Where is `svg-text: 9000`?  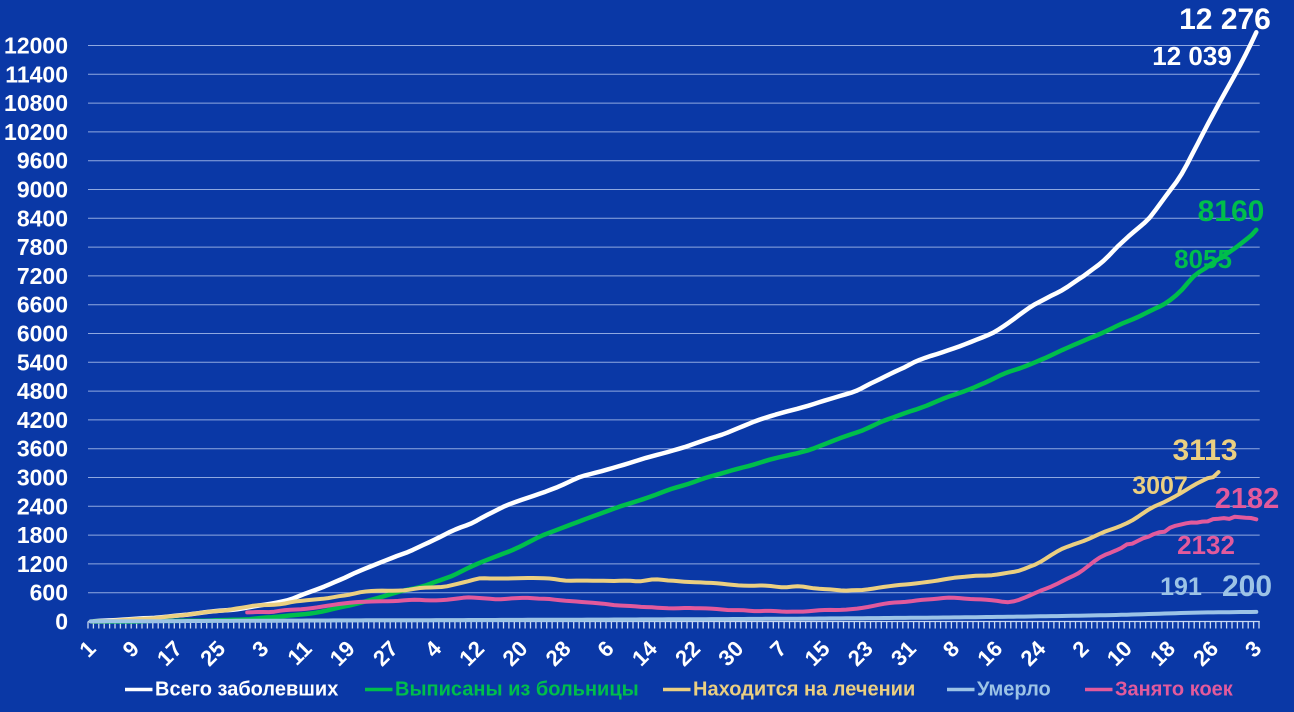
svg-text: 9000 is located at coordinates (42, 190).